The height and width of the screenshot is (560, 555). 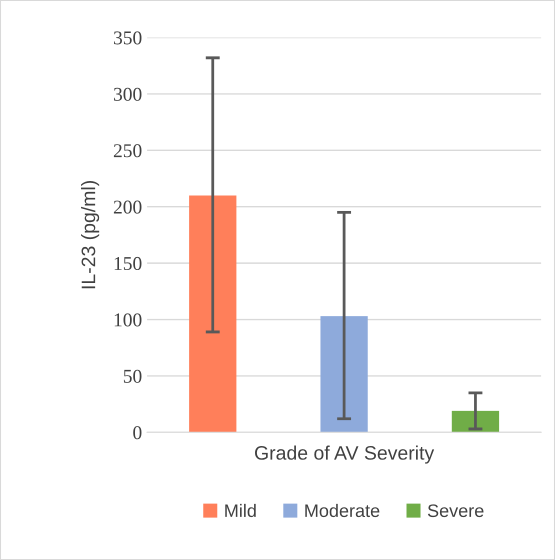 What do you see at coordinates (137, 433) in the screenshot?
I see `y-tick-label: 0` at bounding box center [137, 433].